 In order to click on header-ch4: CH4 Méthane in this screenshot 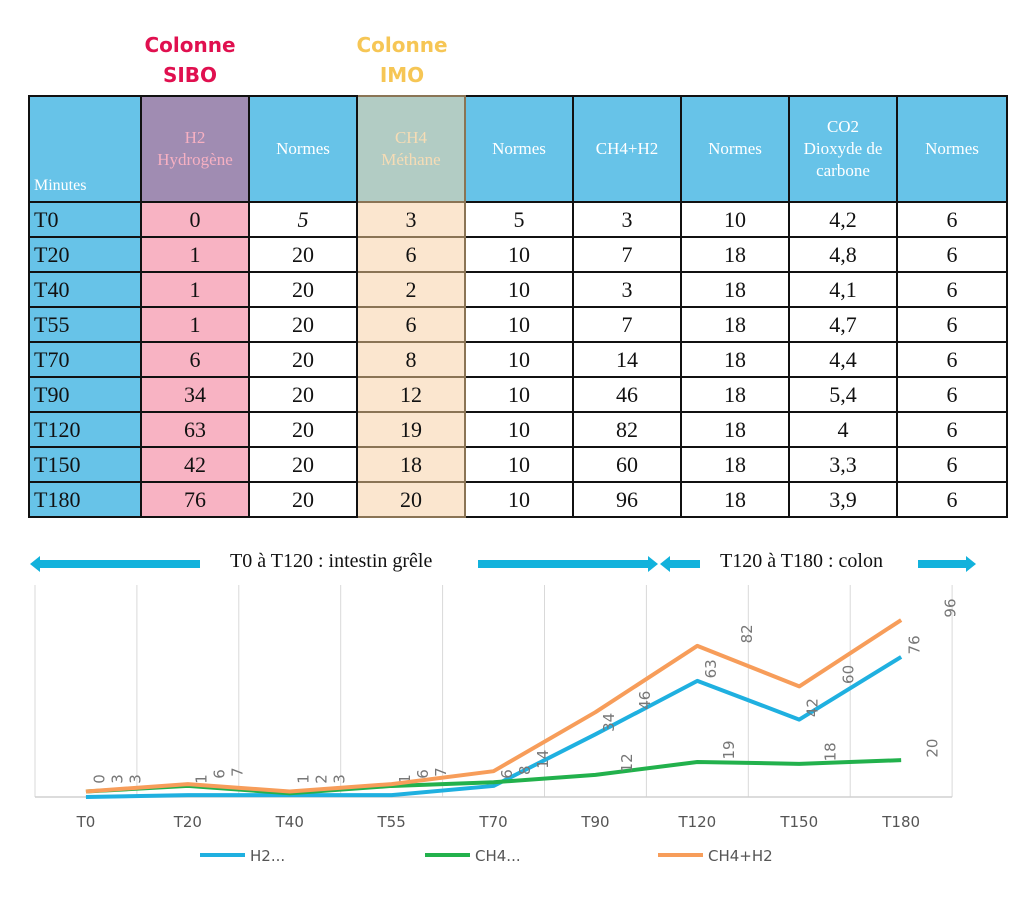, I will do `click(411, 149)`.